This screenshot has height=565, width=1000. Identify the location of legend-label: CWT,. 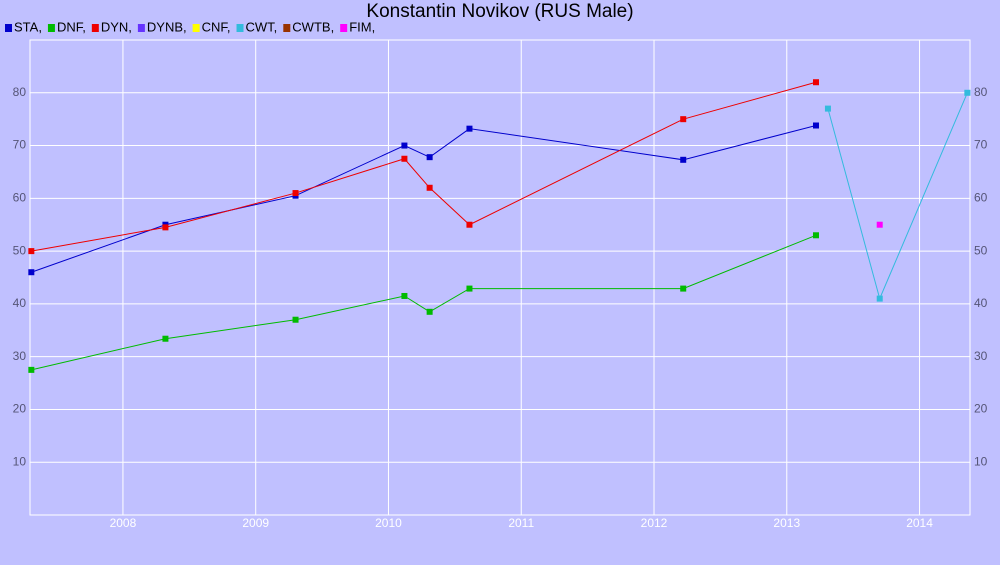
(262, 26).